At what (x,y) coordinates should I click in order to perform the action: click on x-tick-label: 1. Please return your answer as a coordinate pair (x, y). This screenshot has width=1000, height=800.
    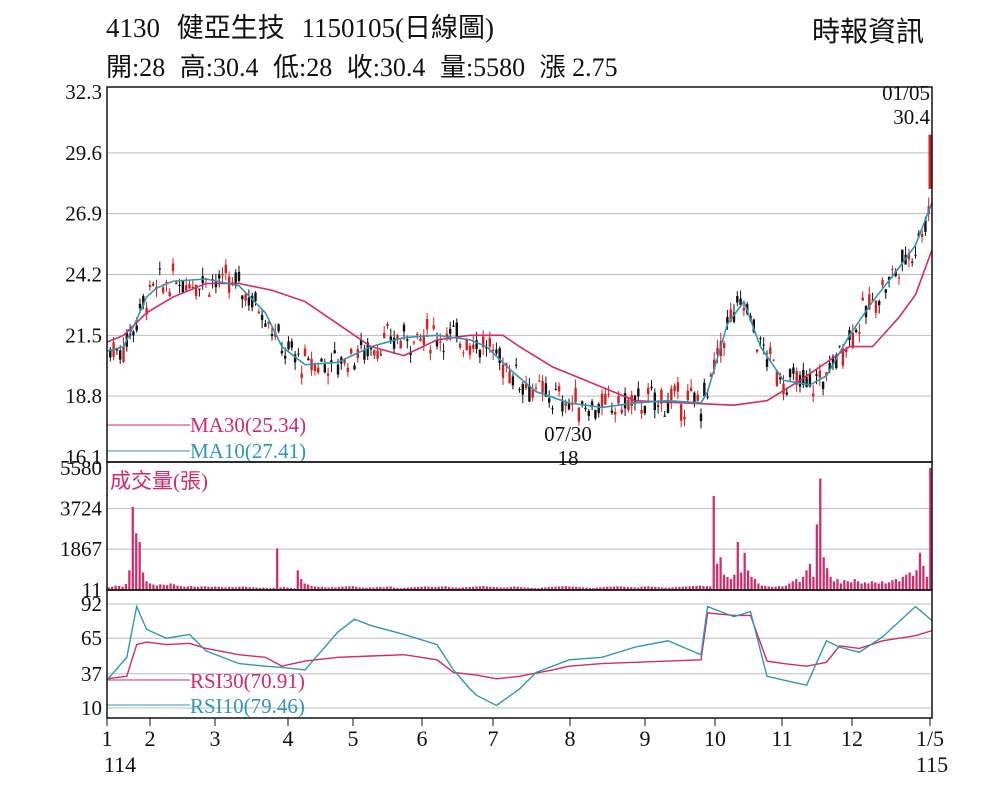
    Looking at the image, I should click on (107, 738).